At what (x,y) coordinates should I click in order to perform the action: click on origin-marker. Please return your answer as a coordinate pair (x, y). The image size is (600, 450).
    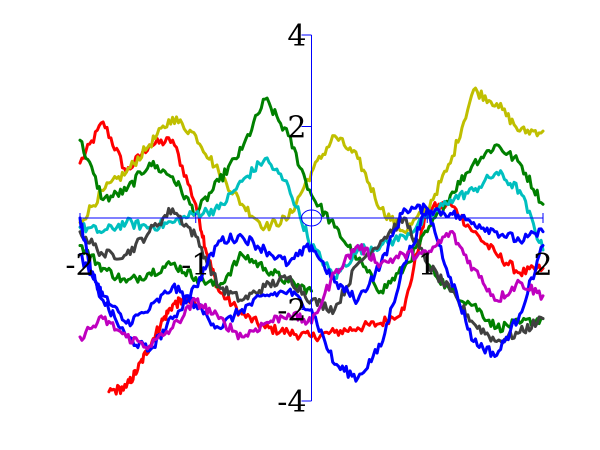
    Looking at the image, I should click on (311, 218).